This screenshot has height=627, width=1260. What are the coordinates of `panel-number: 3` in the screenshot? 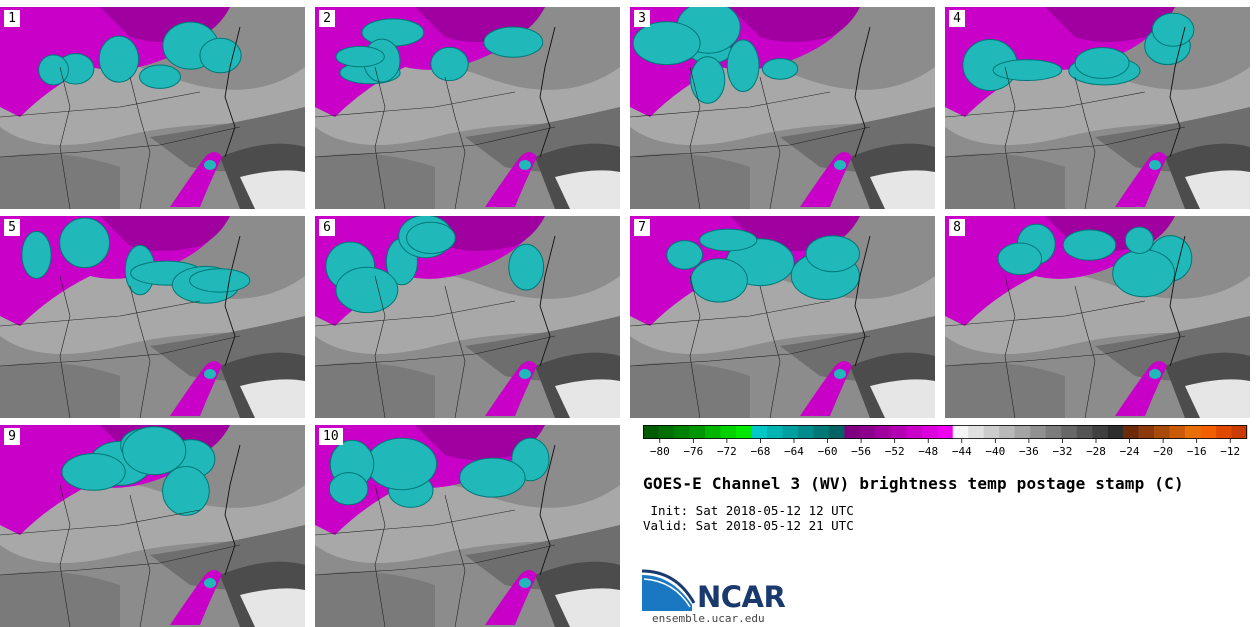 It's located at (642, 18).